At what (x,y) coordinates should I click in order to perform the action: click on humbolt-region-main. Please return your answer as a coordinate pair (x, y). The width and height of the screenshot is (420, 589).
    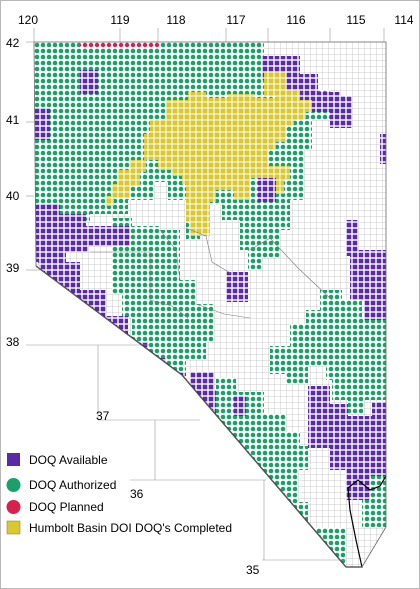
    Looking at the image, I should click on (225, 164).